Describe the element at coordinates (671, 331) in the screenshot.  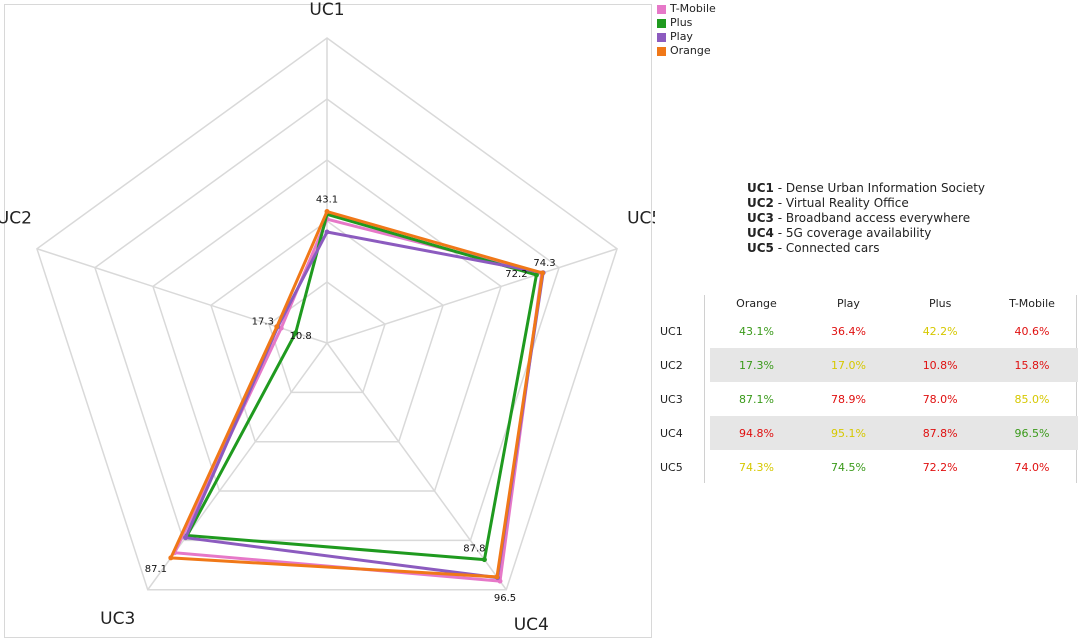
I see `row-header: UC1` at that location.